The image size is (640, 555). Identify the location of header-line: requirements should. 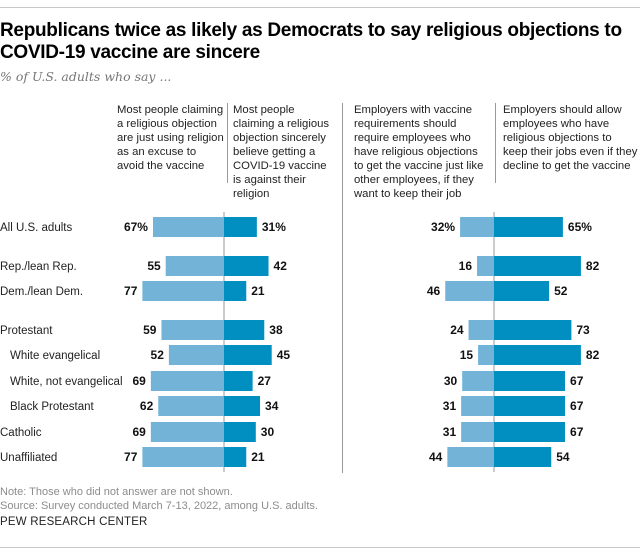
(405, 124).